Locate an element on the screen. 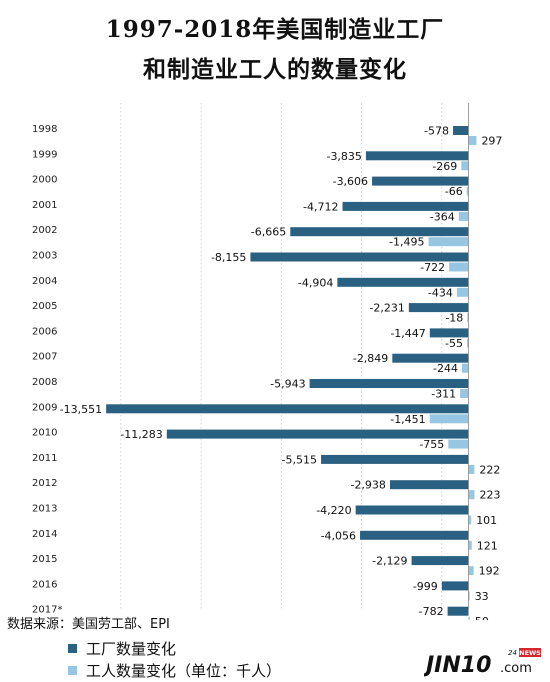 This screenshot has height=682, width=550. data-label-factories: -2,938 is located at coordinates (367, 485).